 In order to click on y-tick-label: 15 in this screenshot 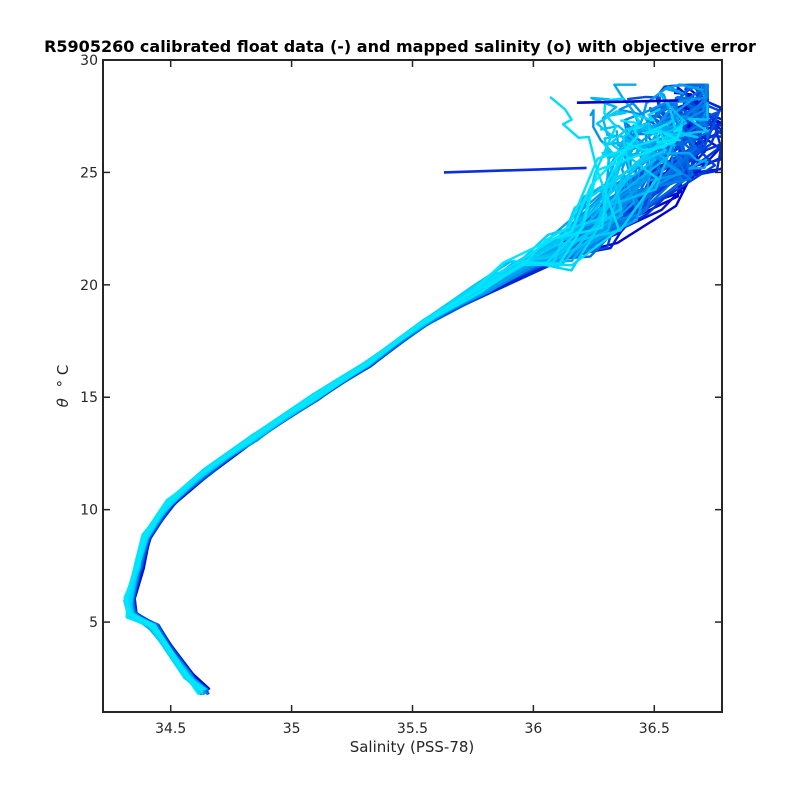, I will do `click(89, 398)`.